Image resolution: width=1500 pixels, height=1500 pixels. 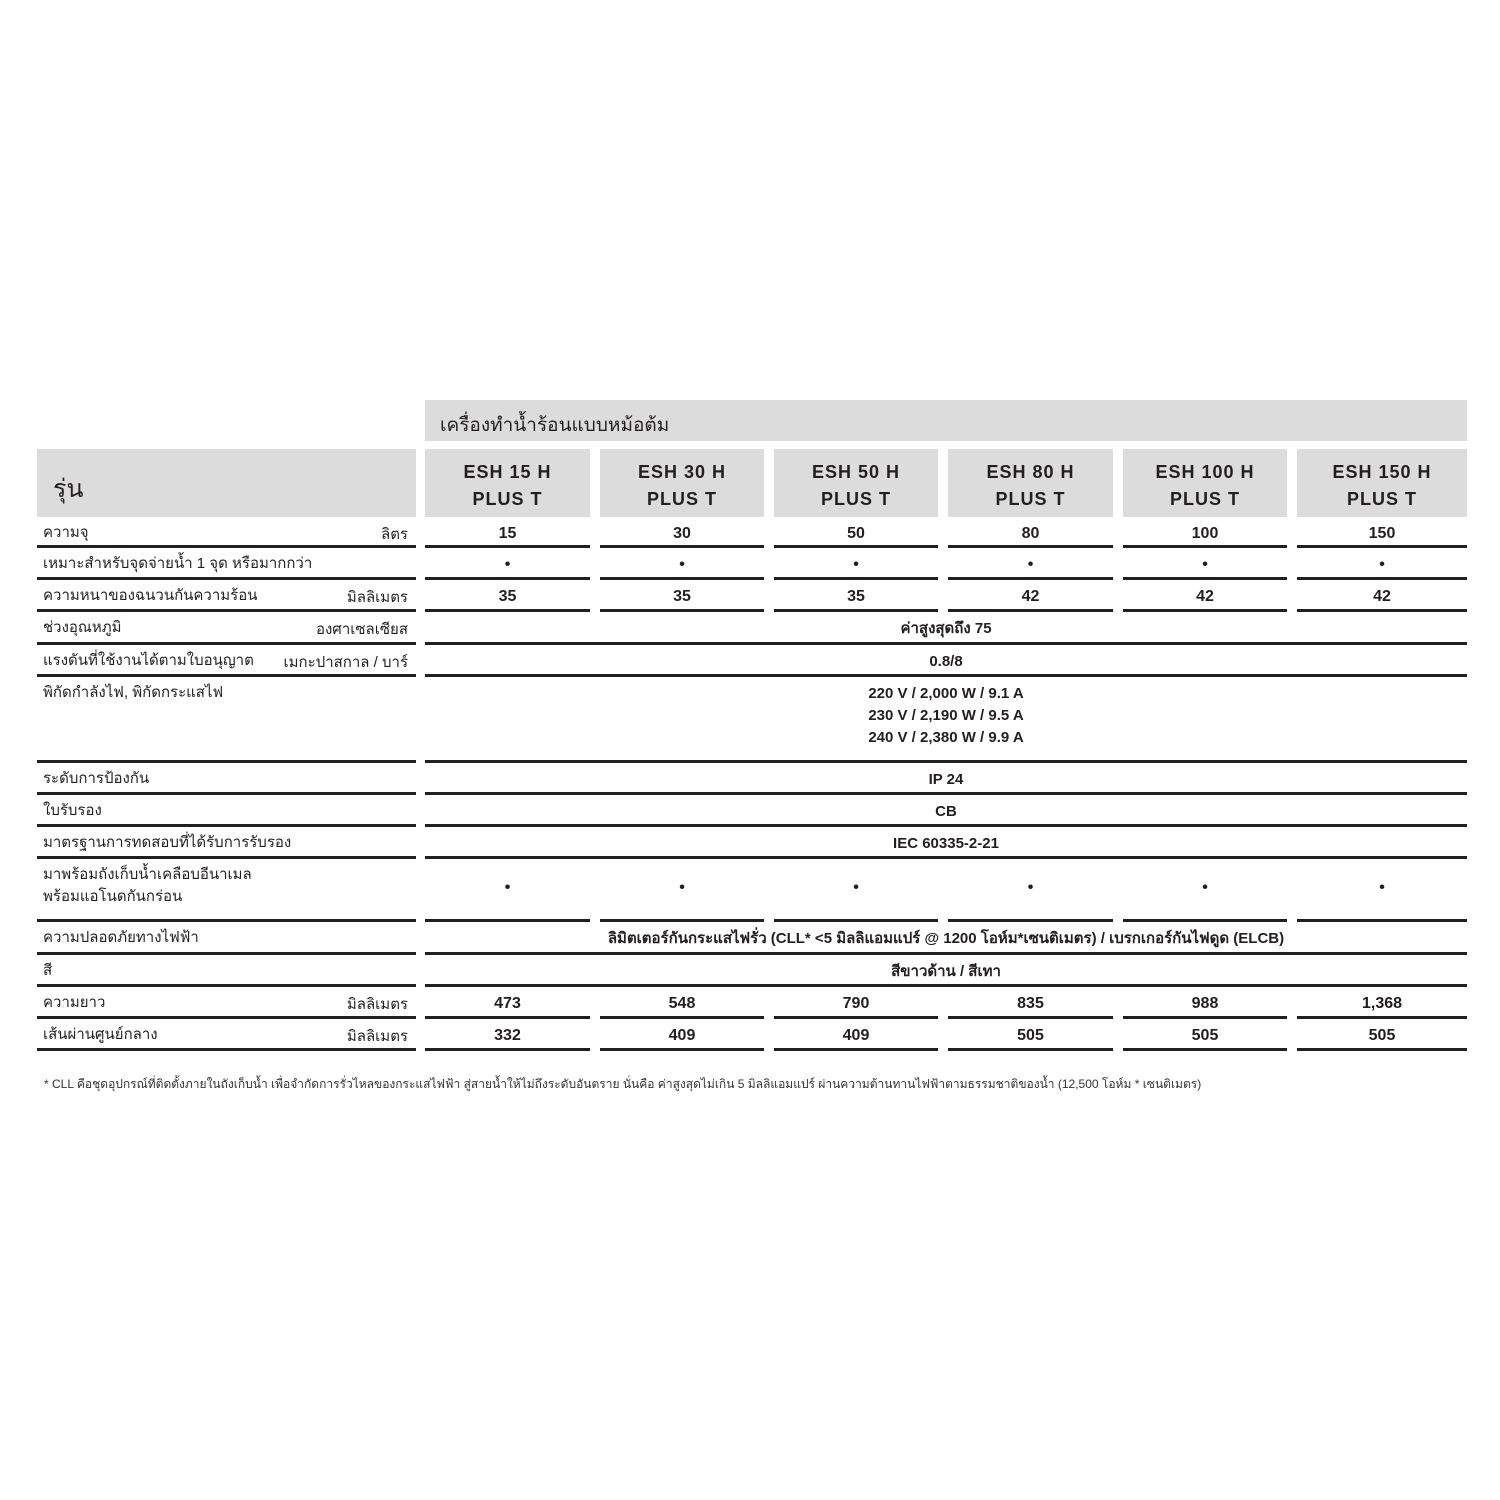 What do you see at coordinates (48, 970) in the screenshot?
I see `spec-label-text: สี` at bounding box center [48, 970].